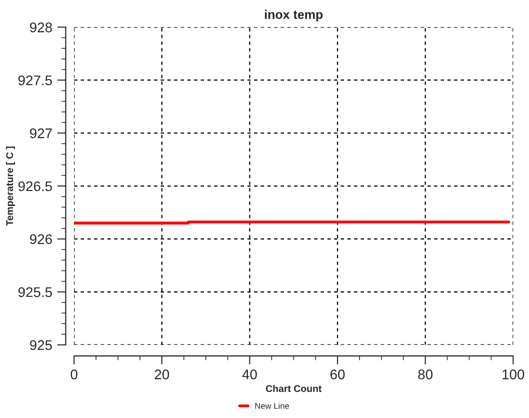 This screenshot has width=529, height=418. I want to click on x-axis-title: Chart Count, so click(294, 388).